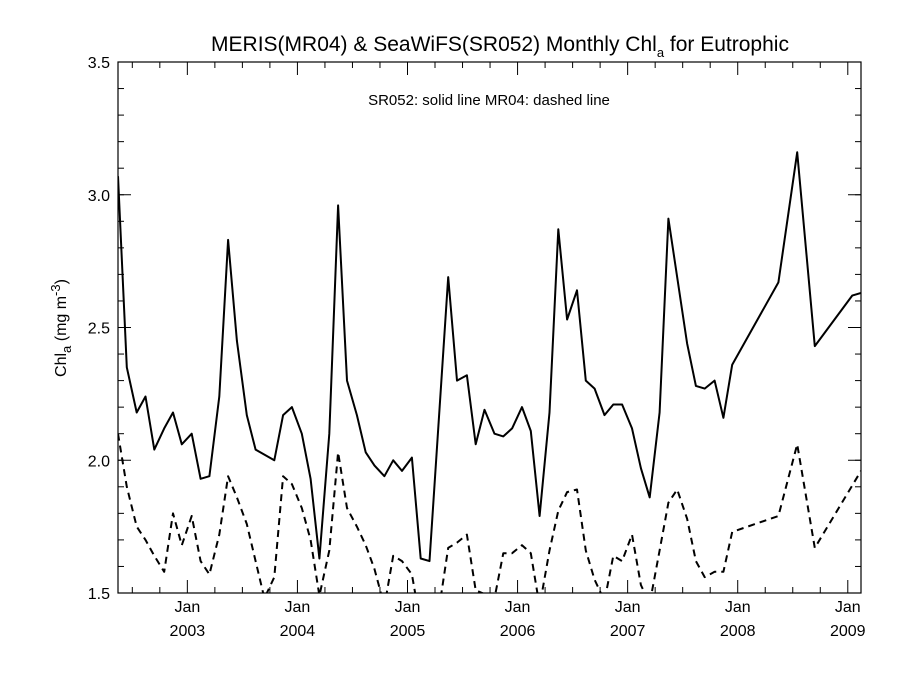 The image size is (900, 675). I want to click on x-tick-label-year: 2004, so click(298, 631).